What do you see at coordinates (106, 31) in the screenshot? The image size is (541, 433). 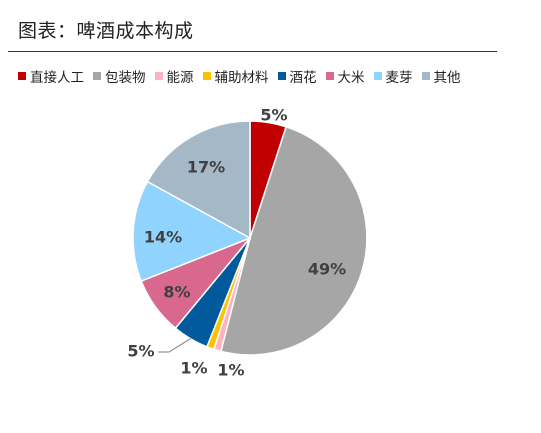 I see `chart-title: 图表：啤酒成本构成` at bounding box center [106, 31].